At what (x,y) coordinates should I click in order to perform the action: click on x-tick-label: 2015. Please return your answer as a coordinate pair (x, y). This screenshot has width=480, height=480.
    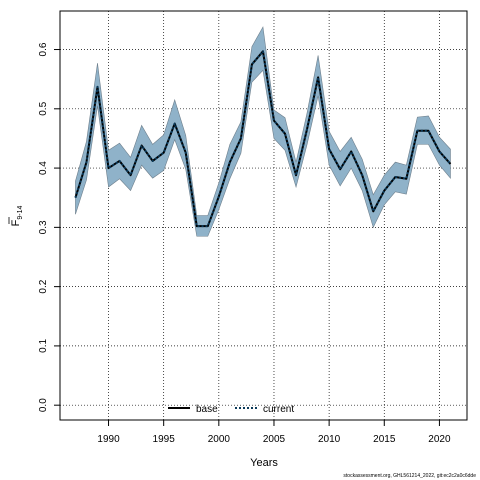
    Looking at the image, I should click on (384, 439).